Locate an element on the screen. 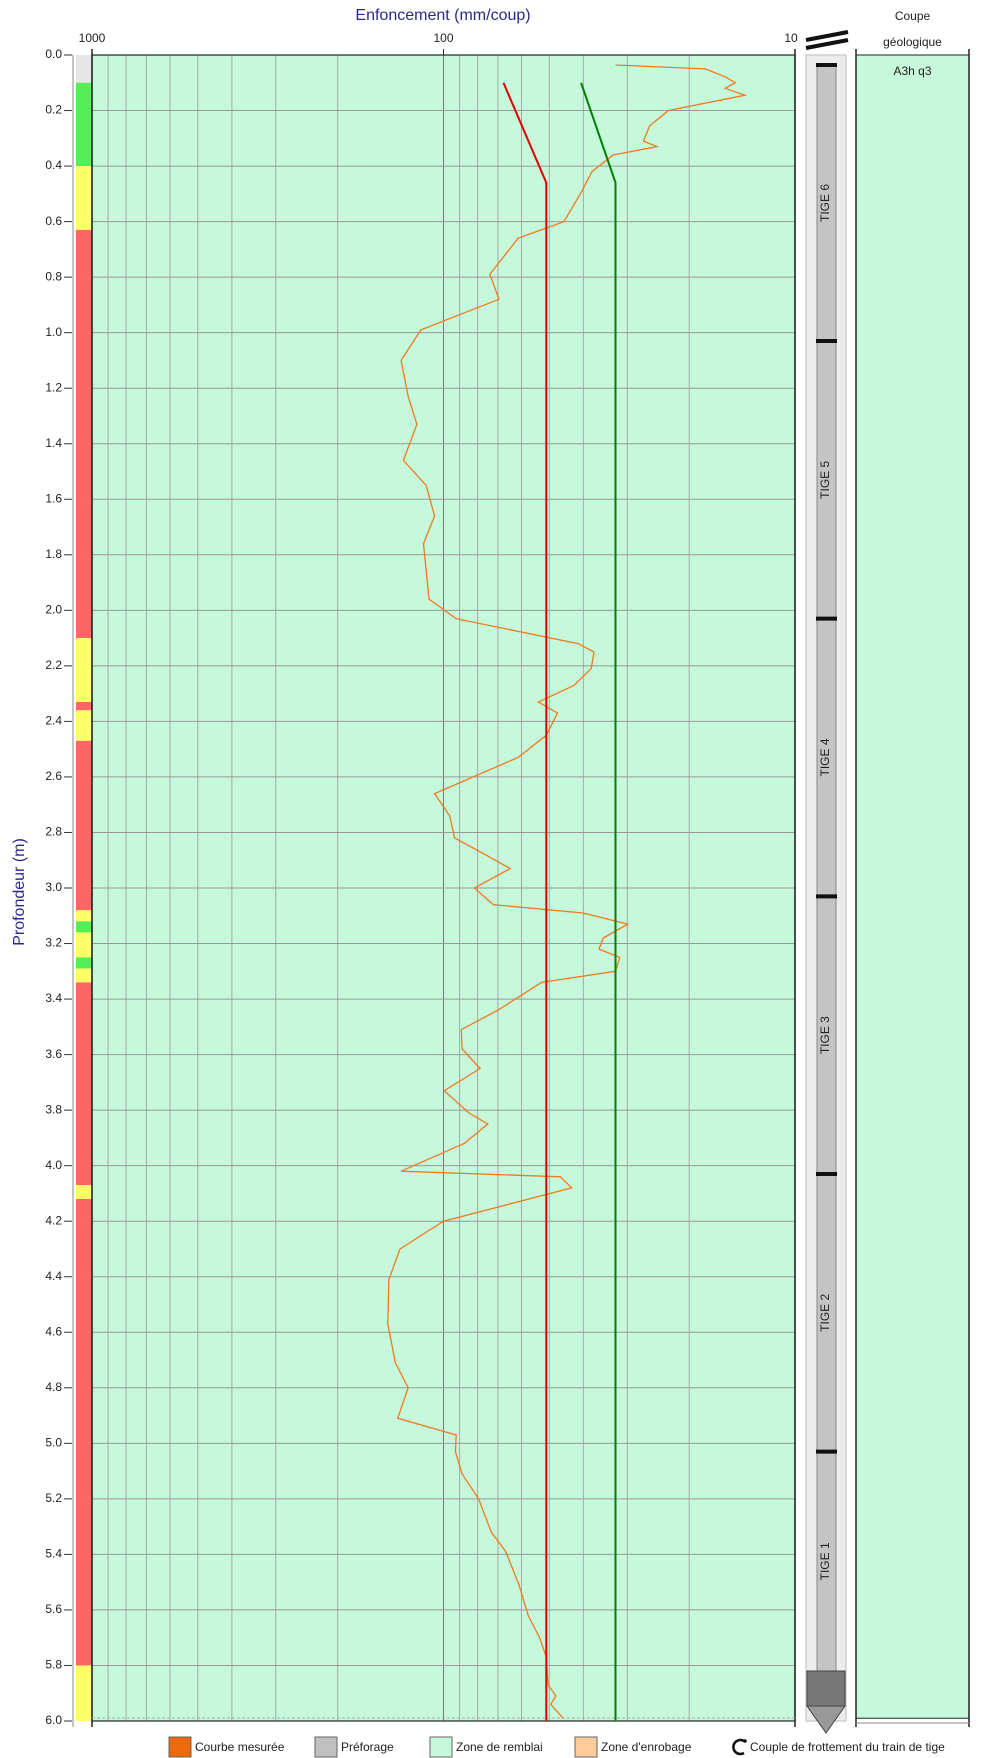  y-tick-label: 0.0 is located at coordinates (53, 54).